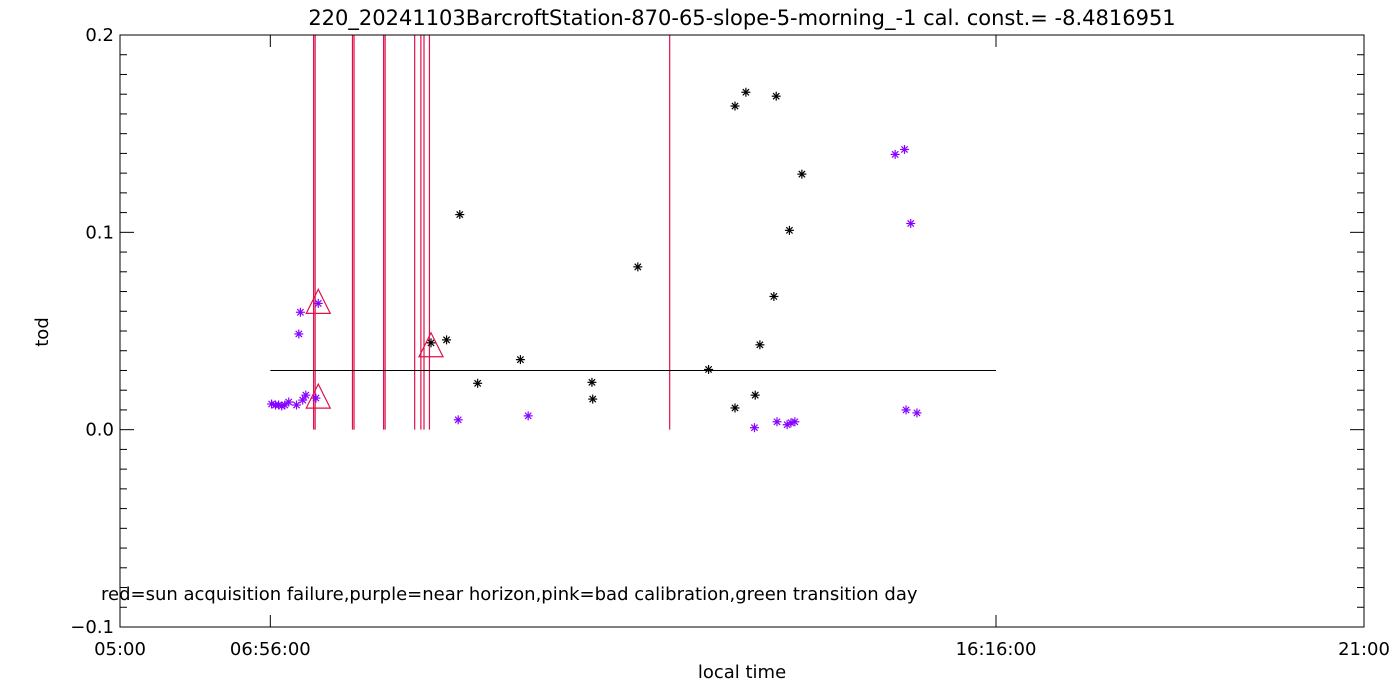 This screenshot has width=1400, height=700. I want to click on failure-markers-group, so click(374, 348).